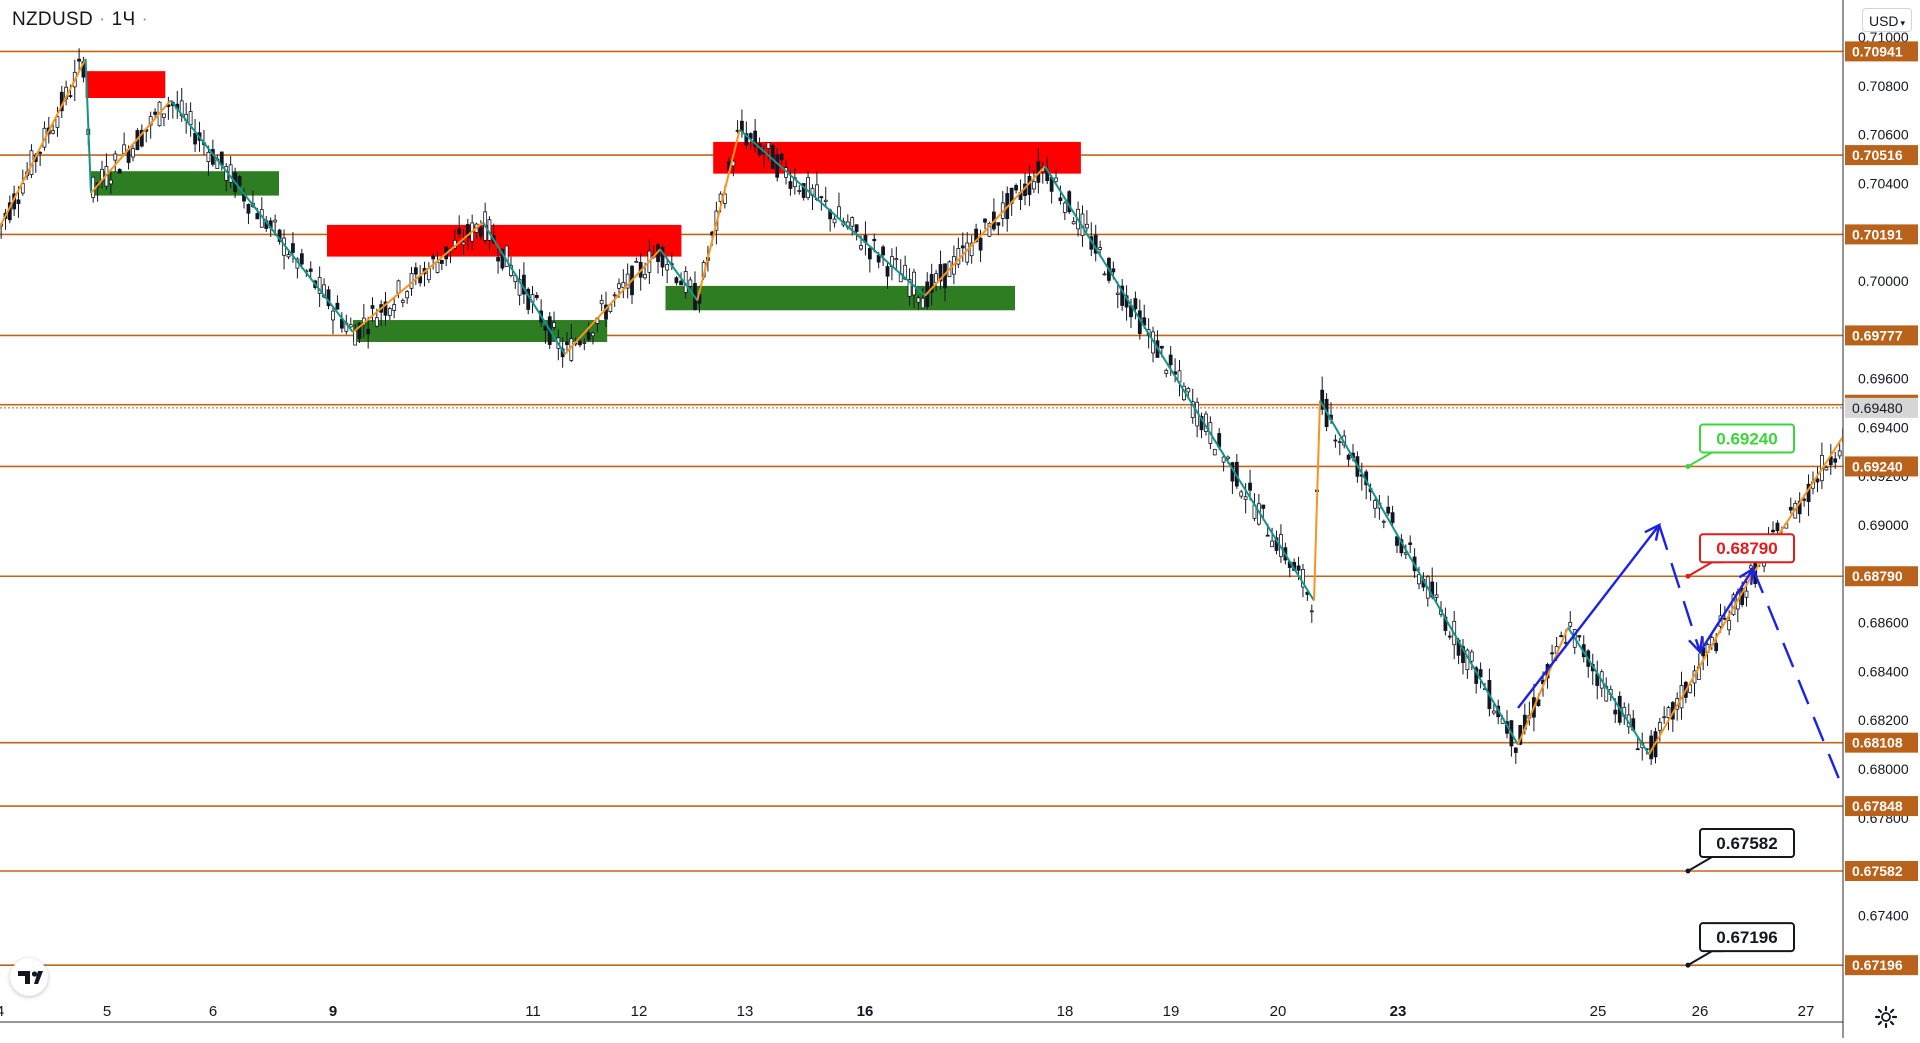 This screenshot has width=1920, height=1043. I want to click on x-tick-label: 9, so click(333, 1011).